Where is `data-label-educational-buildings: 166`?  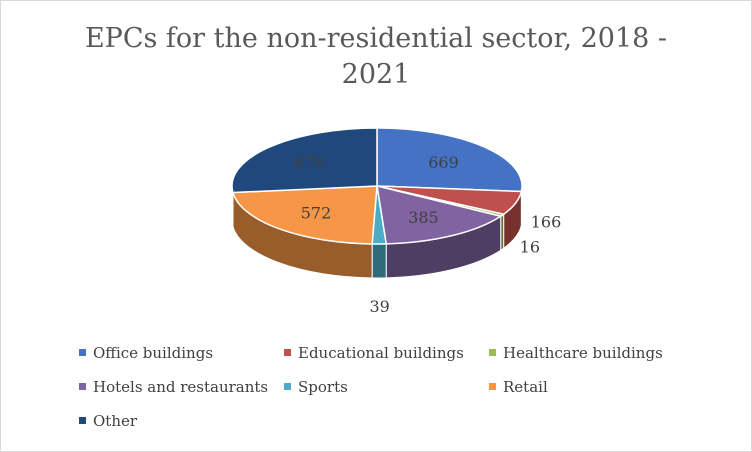
data-label-educational-buildings: 166 is located at coordinates (546, 222).